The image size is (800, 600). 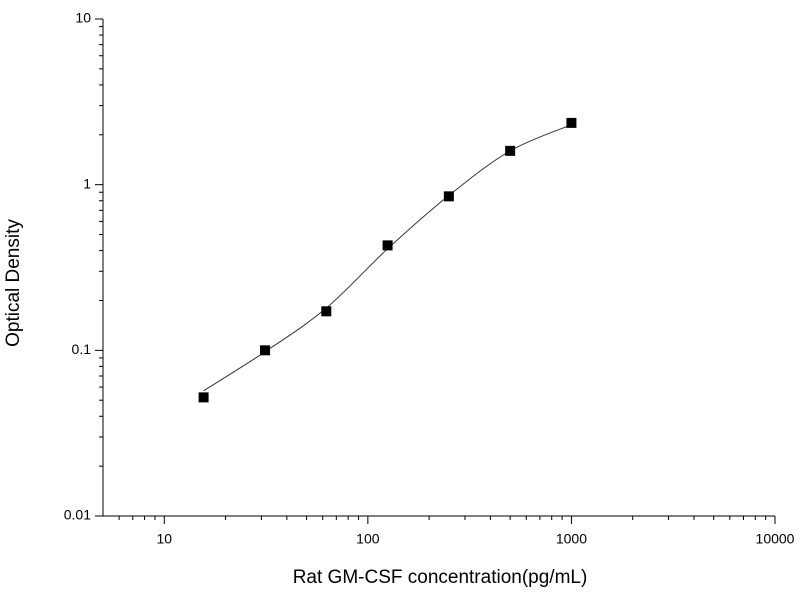 I want to click on y-axis-title: Optical Density, so click(x=13, y=283).